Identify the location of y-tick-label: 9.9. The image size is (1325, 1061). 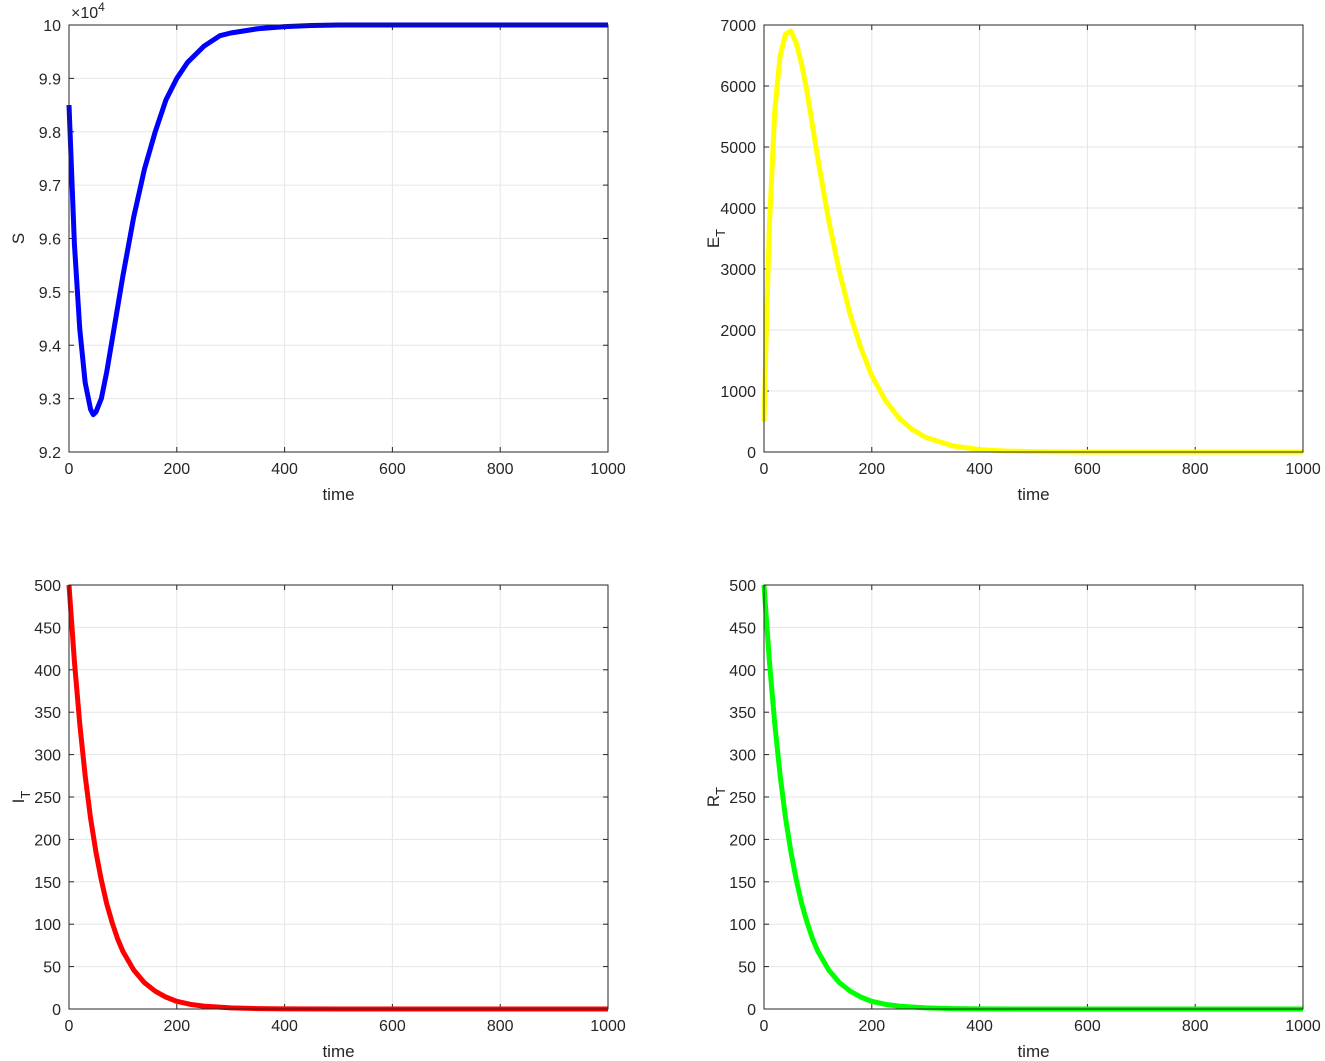
(50, 79).